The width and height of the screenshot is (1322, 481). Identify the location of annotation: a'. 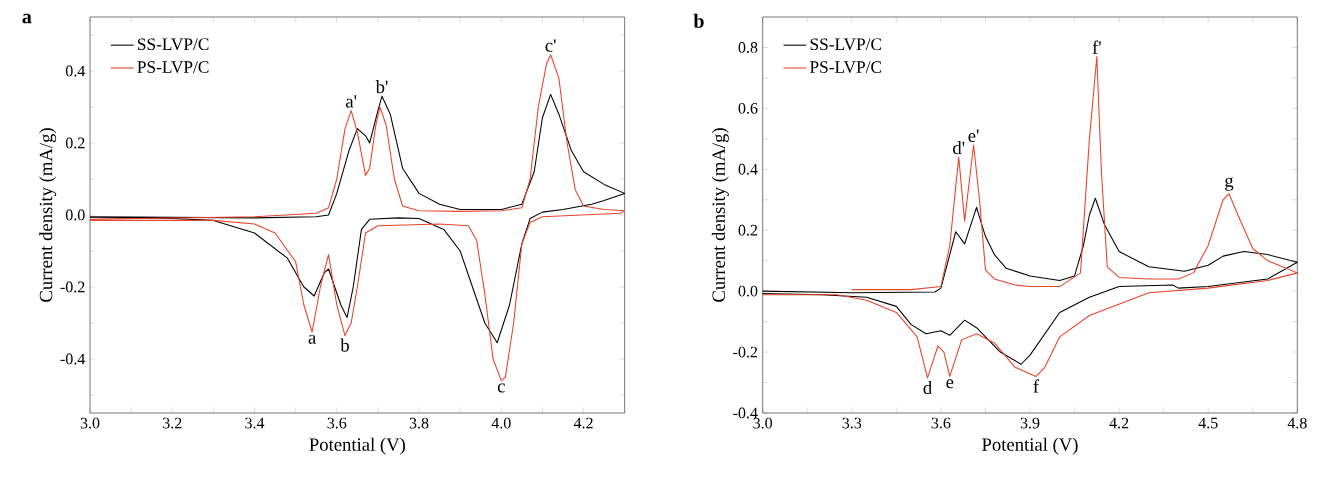
(351, 101).